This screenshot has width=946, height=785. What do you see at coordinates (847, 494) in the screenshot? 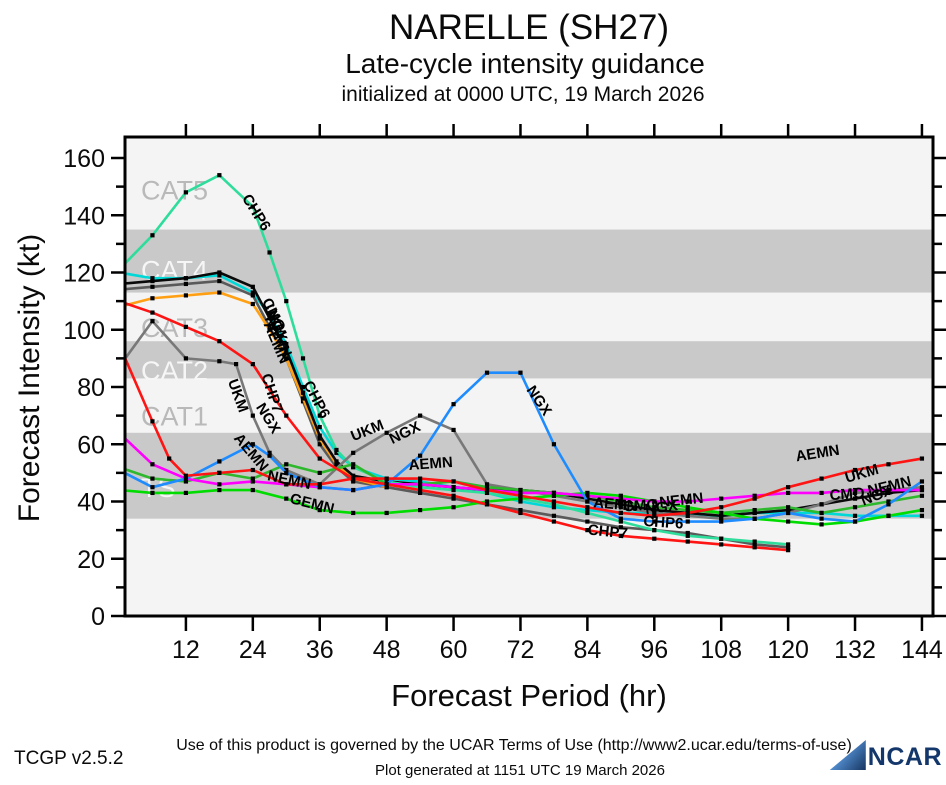
I see `line-label-CMO: CMO` at bounding box center [847, 494].